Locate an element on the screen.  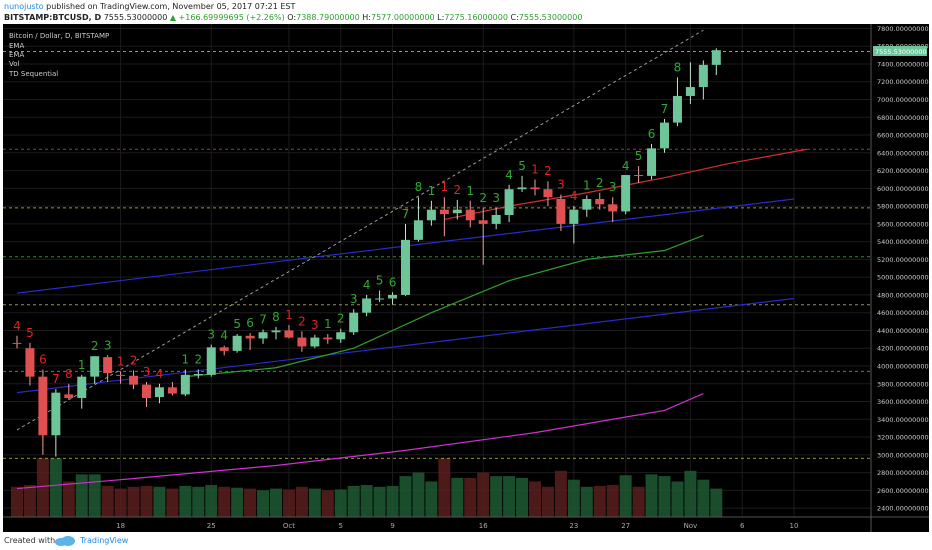
y-tick-label: 5400.00000000 is located at coordinates (903, 242).